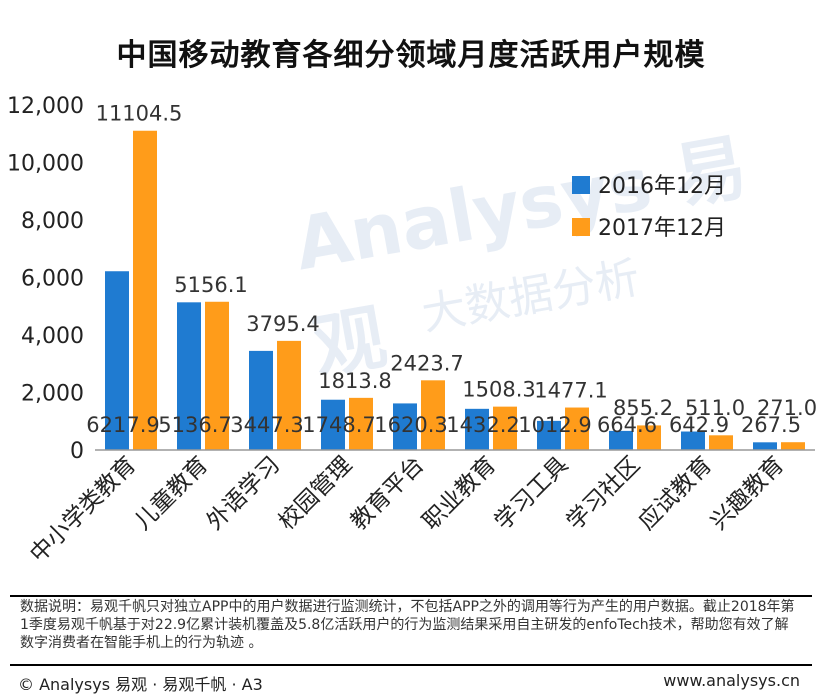 The height and width of the screenshot is (700, 822). What do you see at coordinates (411, 596) in the screenshot?
I see `divider-top` at bounding box center [411, 596].